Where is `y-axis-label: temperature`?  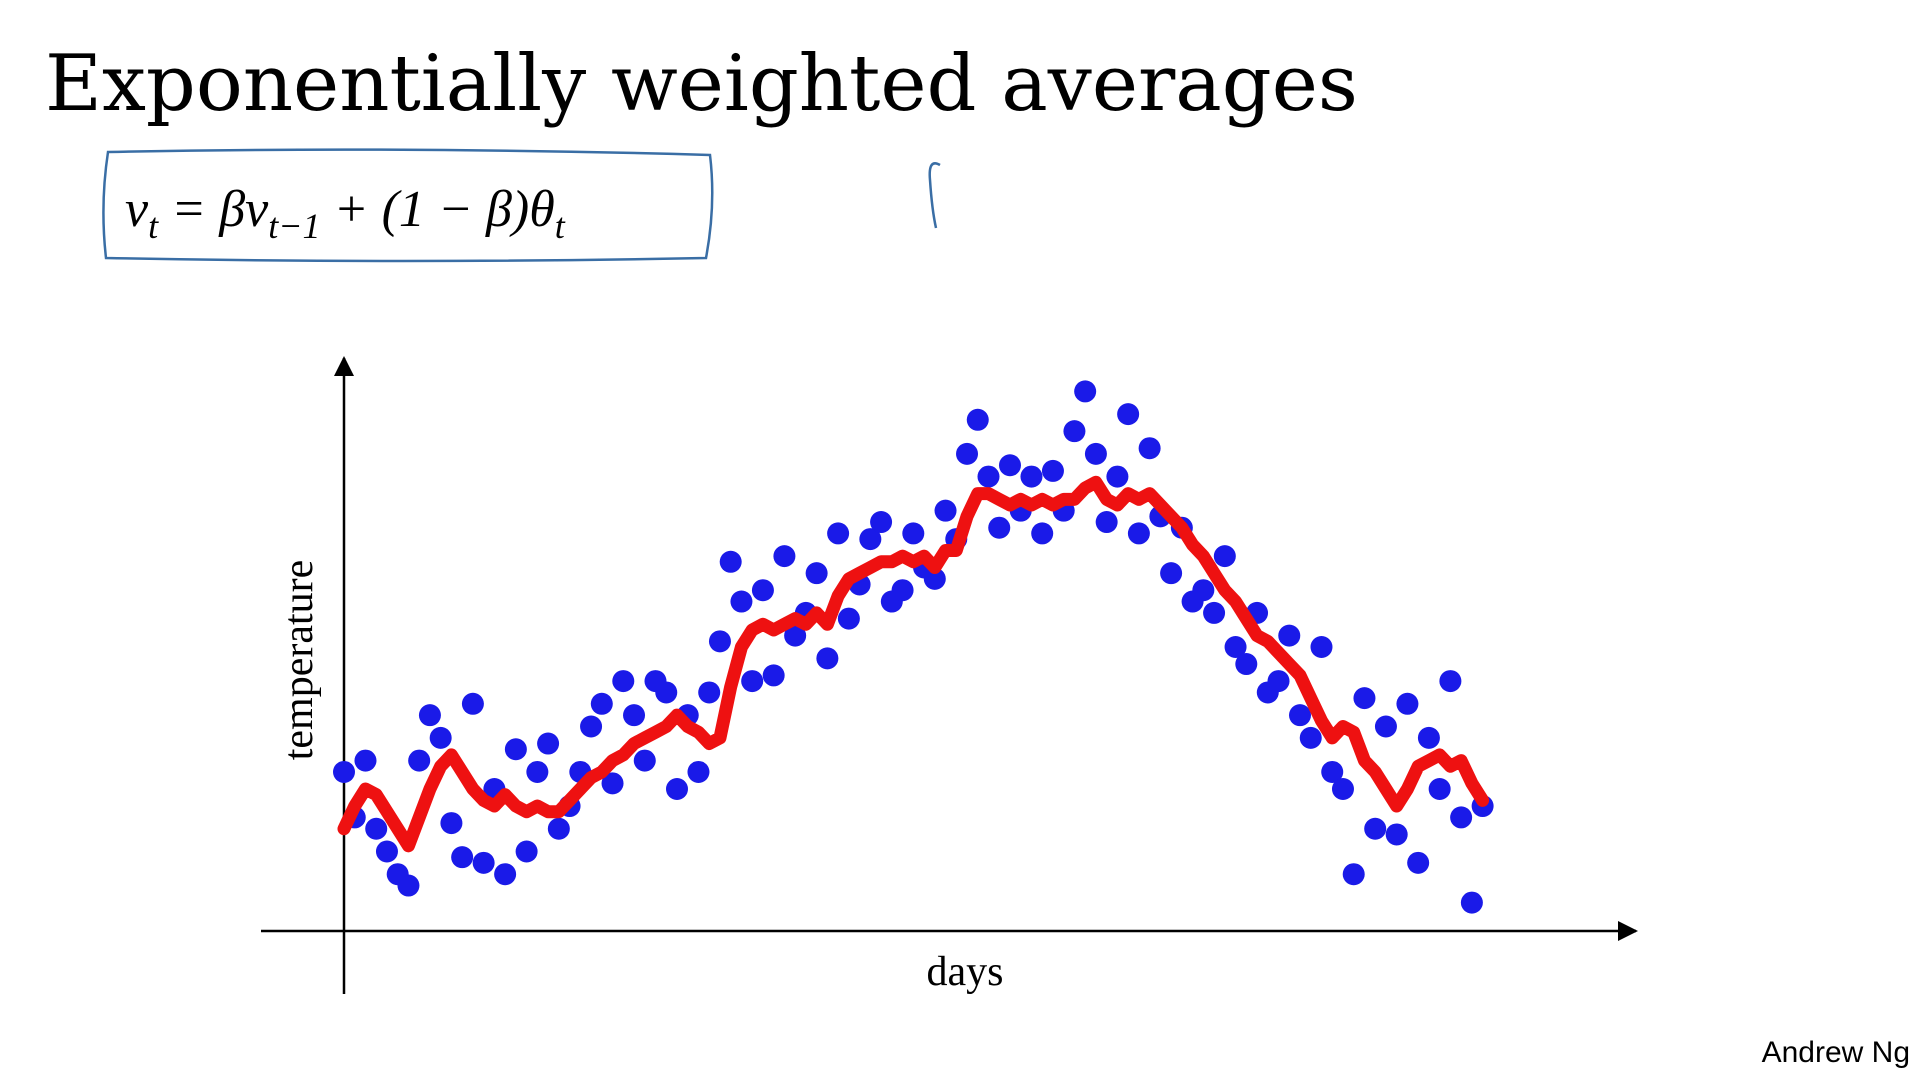 y-axis-label: temperature is located at coordinates (299, 660).